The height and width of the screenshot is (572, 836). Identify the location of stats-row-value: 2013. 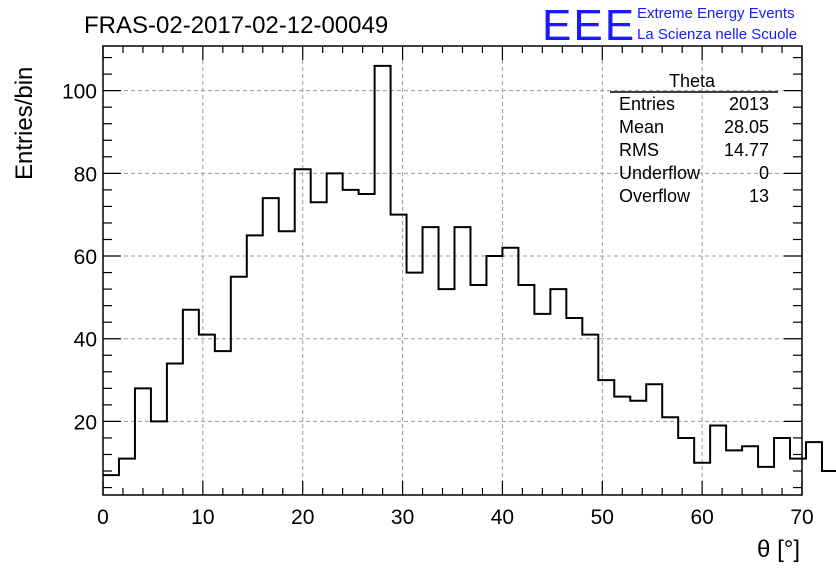
(749, 104).